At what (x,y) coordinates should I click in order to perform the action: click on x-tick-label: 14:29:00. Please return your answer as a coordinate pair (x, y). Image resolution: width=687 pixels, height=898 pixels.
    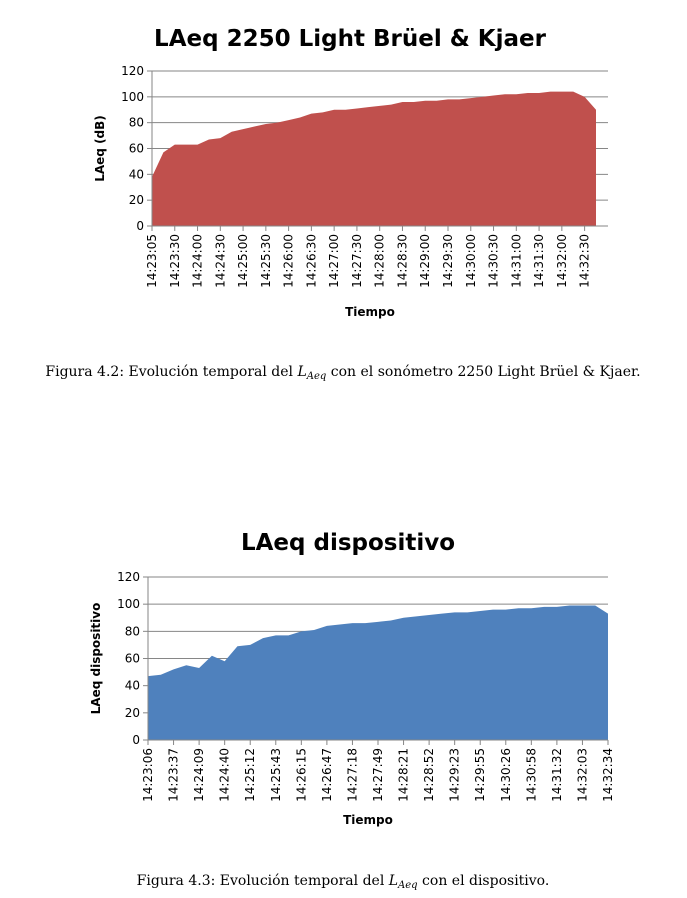
    Looking at the image, I should click on (425, 261).